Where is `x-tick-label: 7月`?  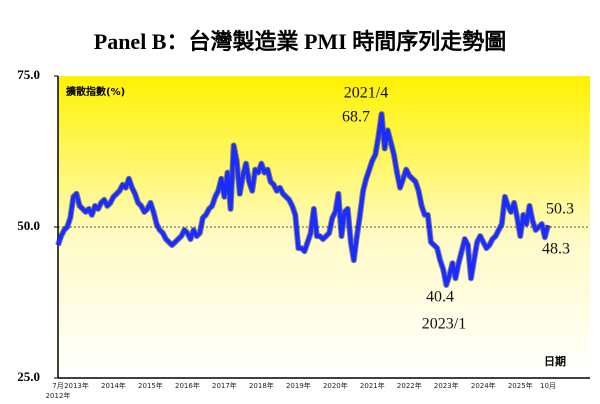 x-tick-label: 7月 is located at coordinates (57, 386).